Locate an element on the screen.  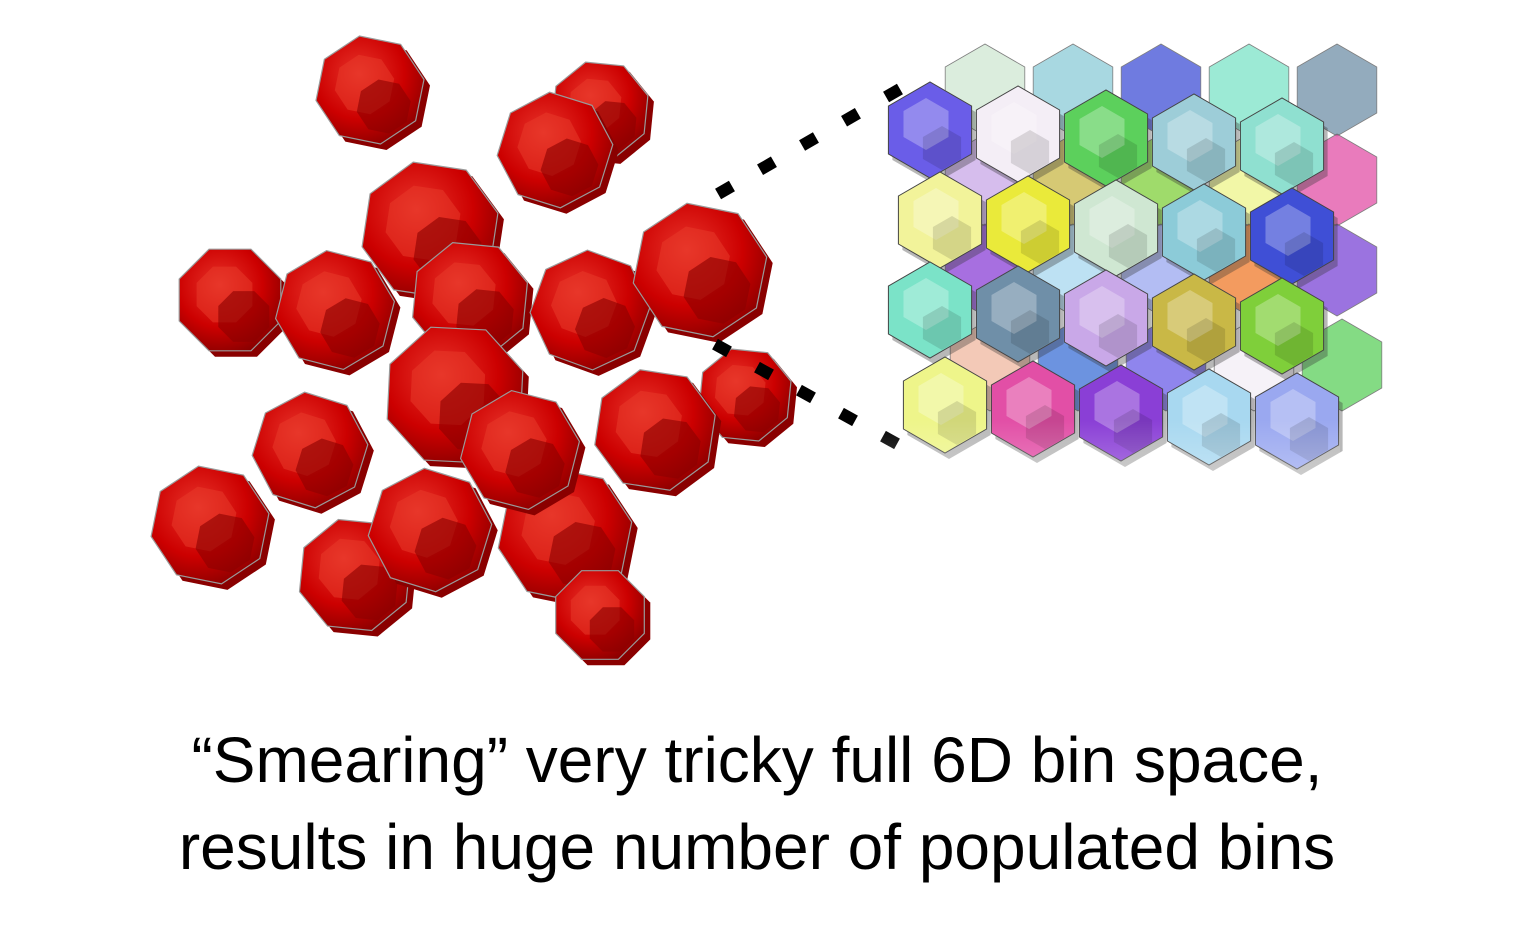
caption-line-2: results in huge number of populated bins is located at coordinates (757, 847).